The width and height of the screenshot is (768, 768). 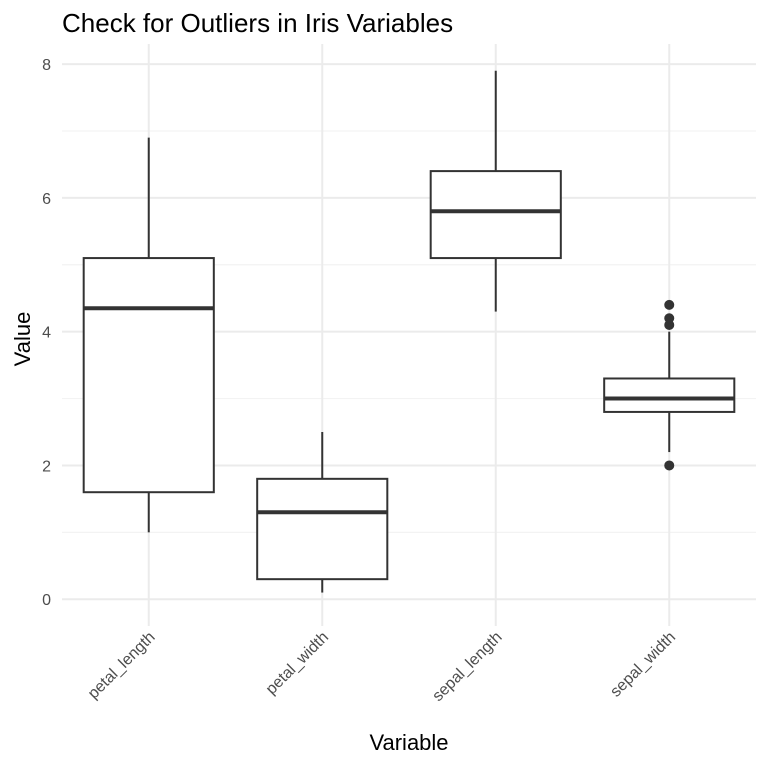 What do you see at coordinates (22, 339) in the screenshot?
I see `y-axis-title: Value` at bounding box center [22, 339].